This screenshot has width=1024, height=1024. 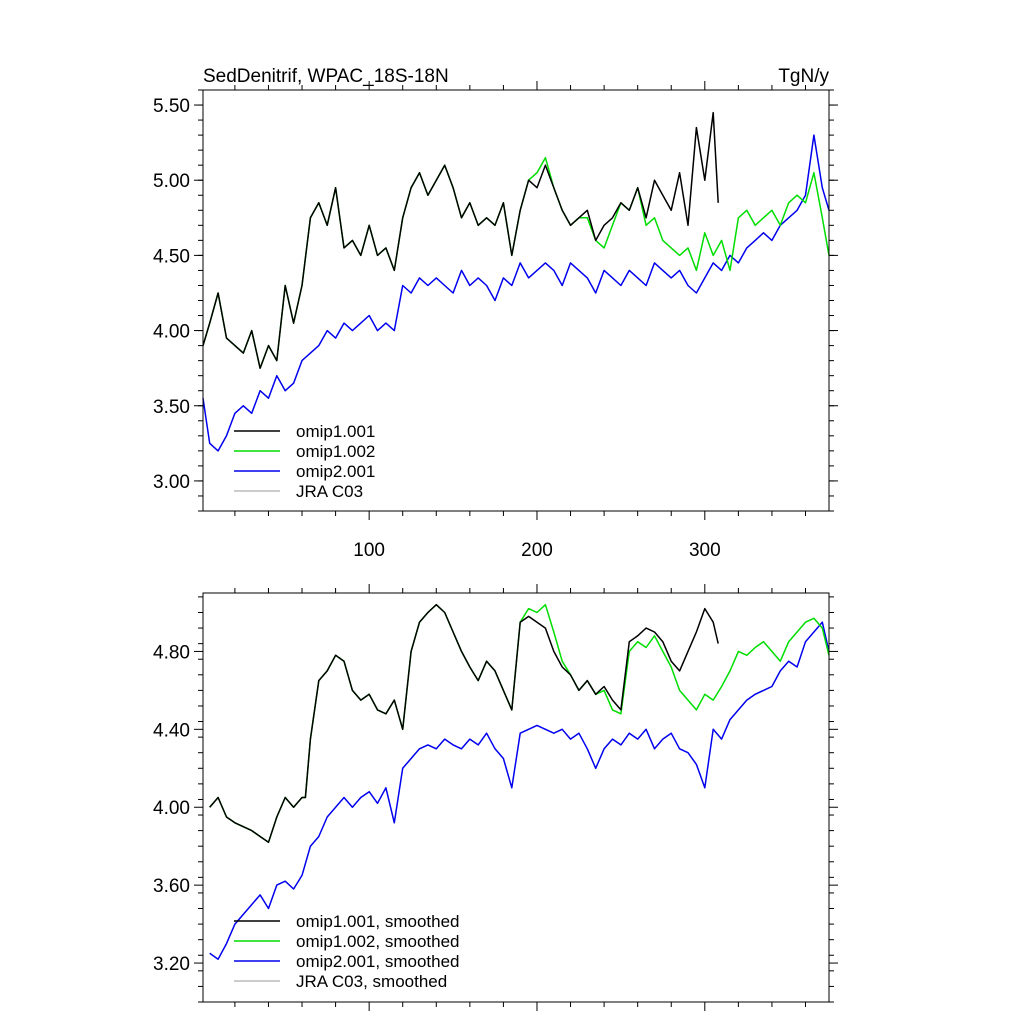 I want to click on legend-label: omip1.001, smoothed, so click(x=378, y=921).